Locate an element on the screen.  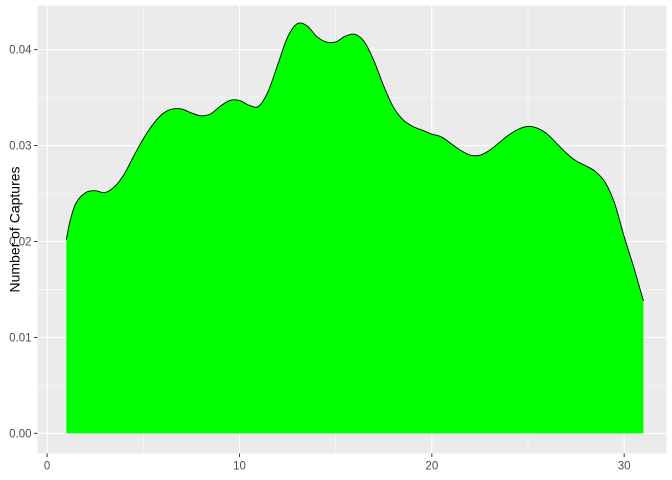
y-tick-label: 0.04 is located at coordinates (20, 51).